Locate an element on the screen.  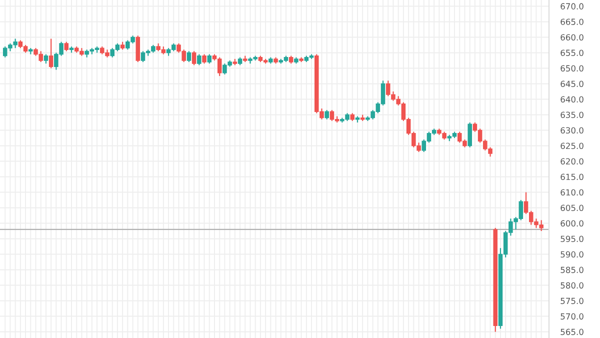
y-tick-label: 620.0 is located at coordinates (572, 161).